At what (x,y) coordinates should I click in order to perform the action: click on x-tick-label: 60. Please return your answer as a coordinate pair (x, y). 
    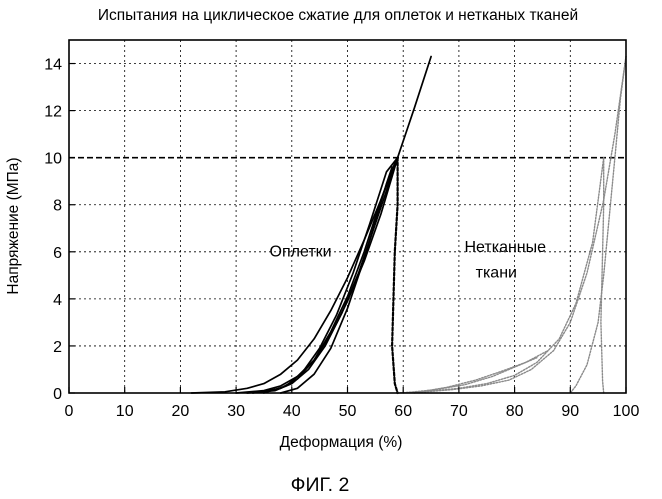
    Looking at the image, I should click on (403, 411).